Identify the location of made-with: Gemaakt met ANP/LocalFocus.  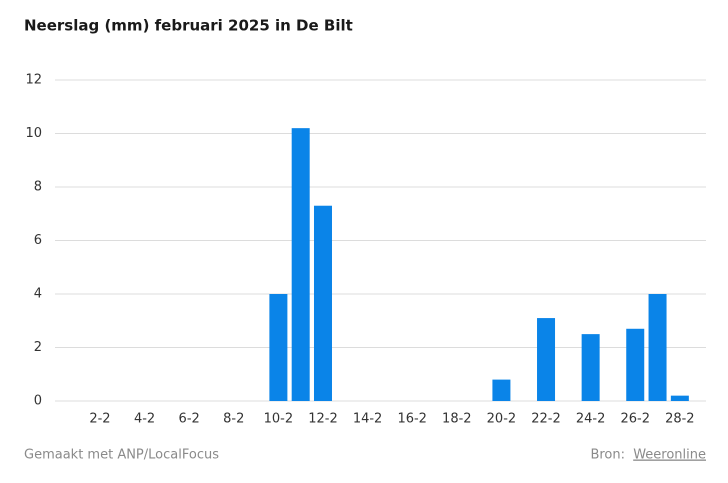
(121, 455).